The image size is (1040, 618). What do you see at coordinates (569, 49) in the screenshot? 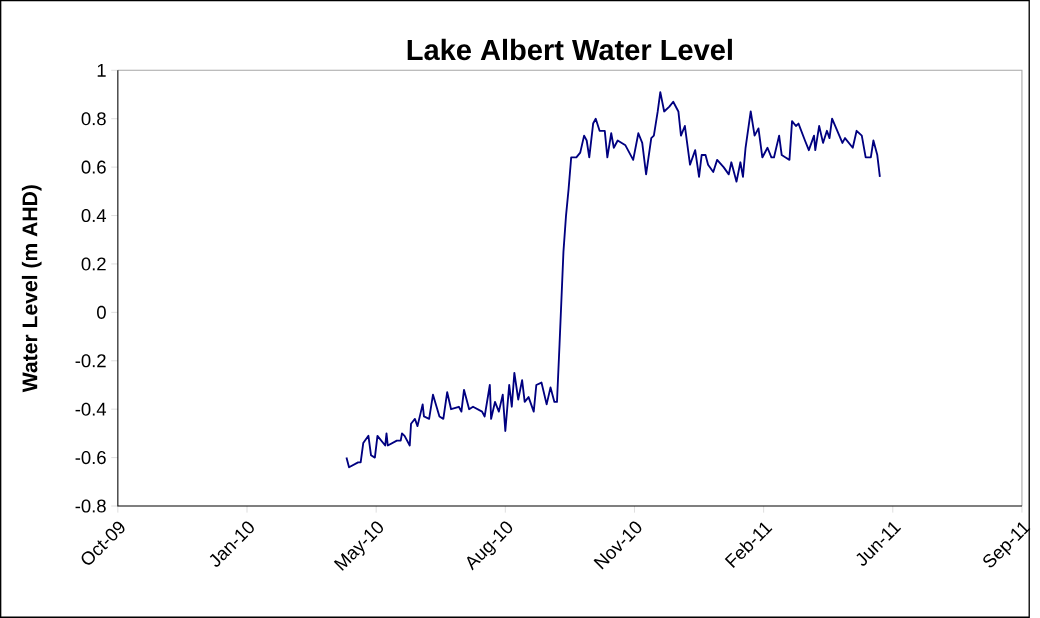
I see `chart-title: Lake Albert Water Level` at bounding box center [569, 49].